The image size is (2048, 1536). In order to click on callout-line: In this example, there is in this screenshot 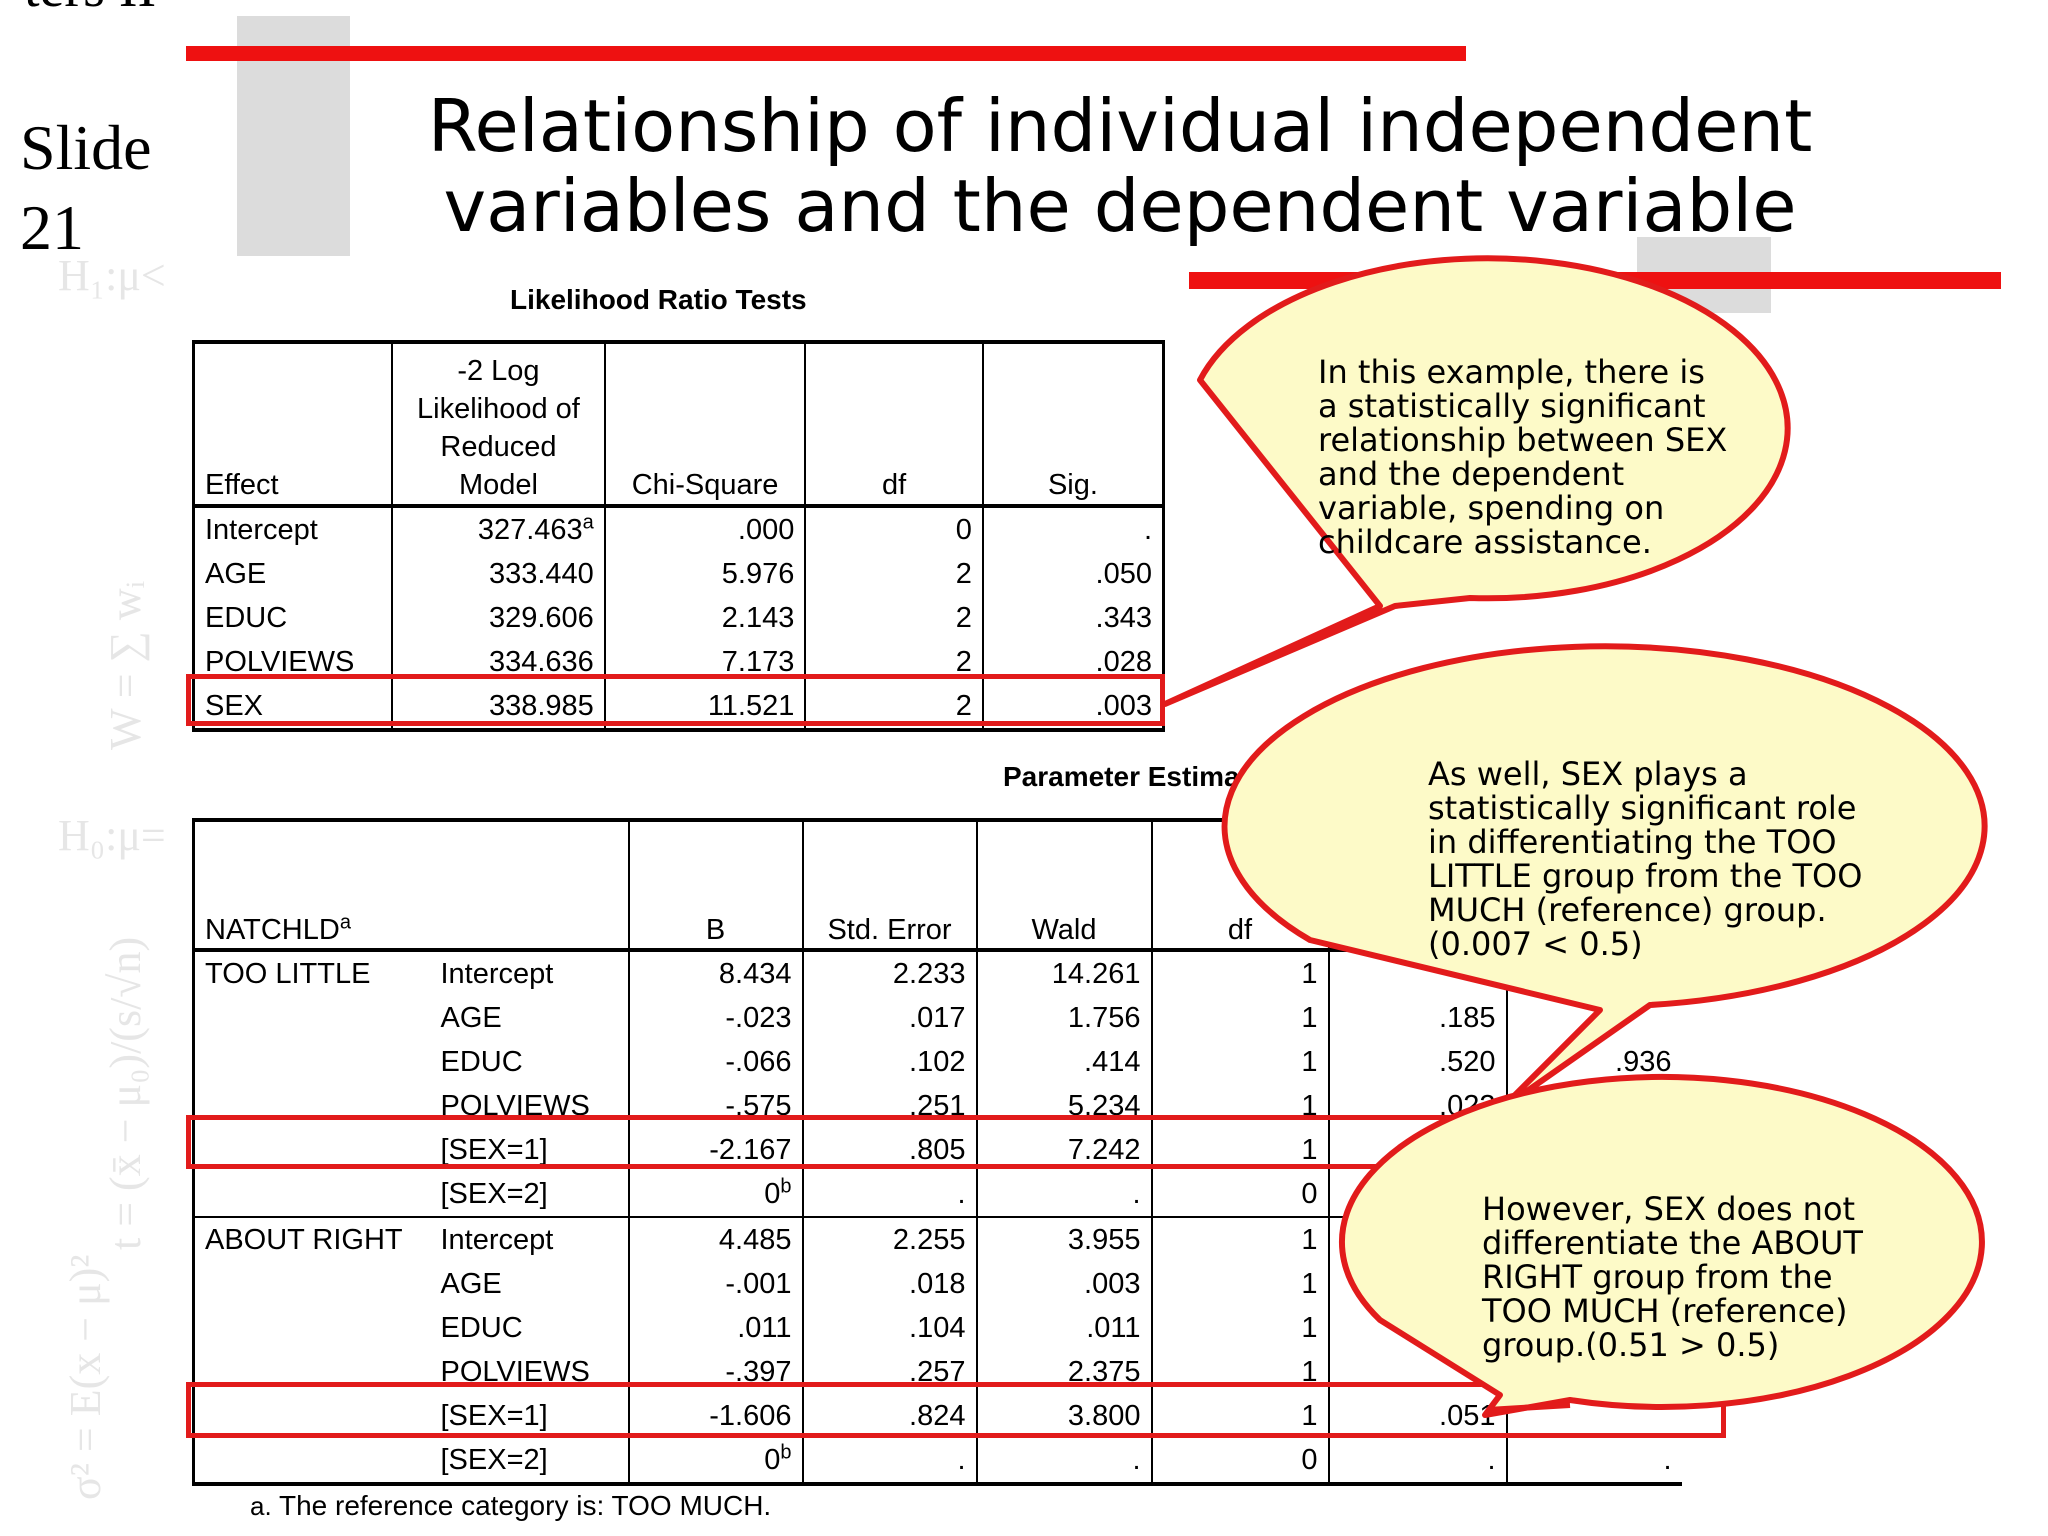, I will do `click(1511, 372)`.